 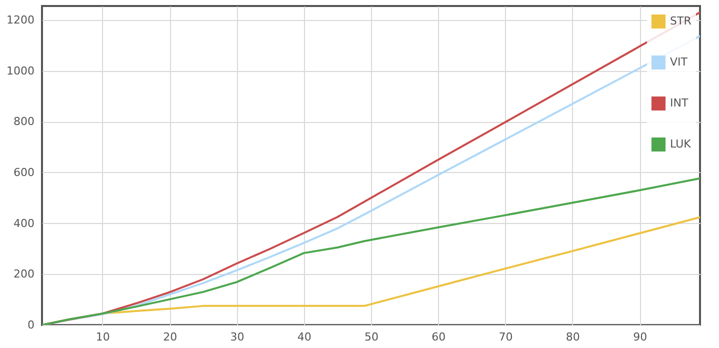 What do you see at coordinates (640, 337) in the screenshot?
I see `x-tick-label: 90` at bounding box center [640, 337].